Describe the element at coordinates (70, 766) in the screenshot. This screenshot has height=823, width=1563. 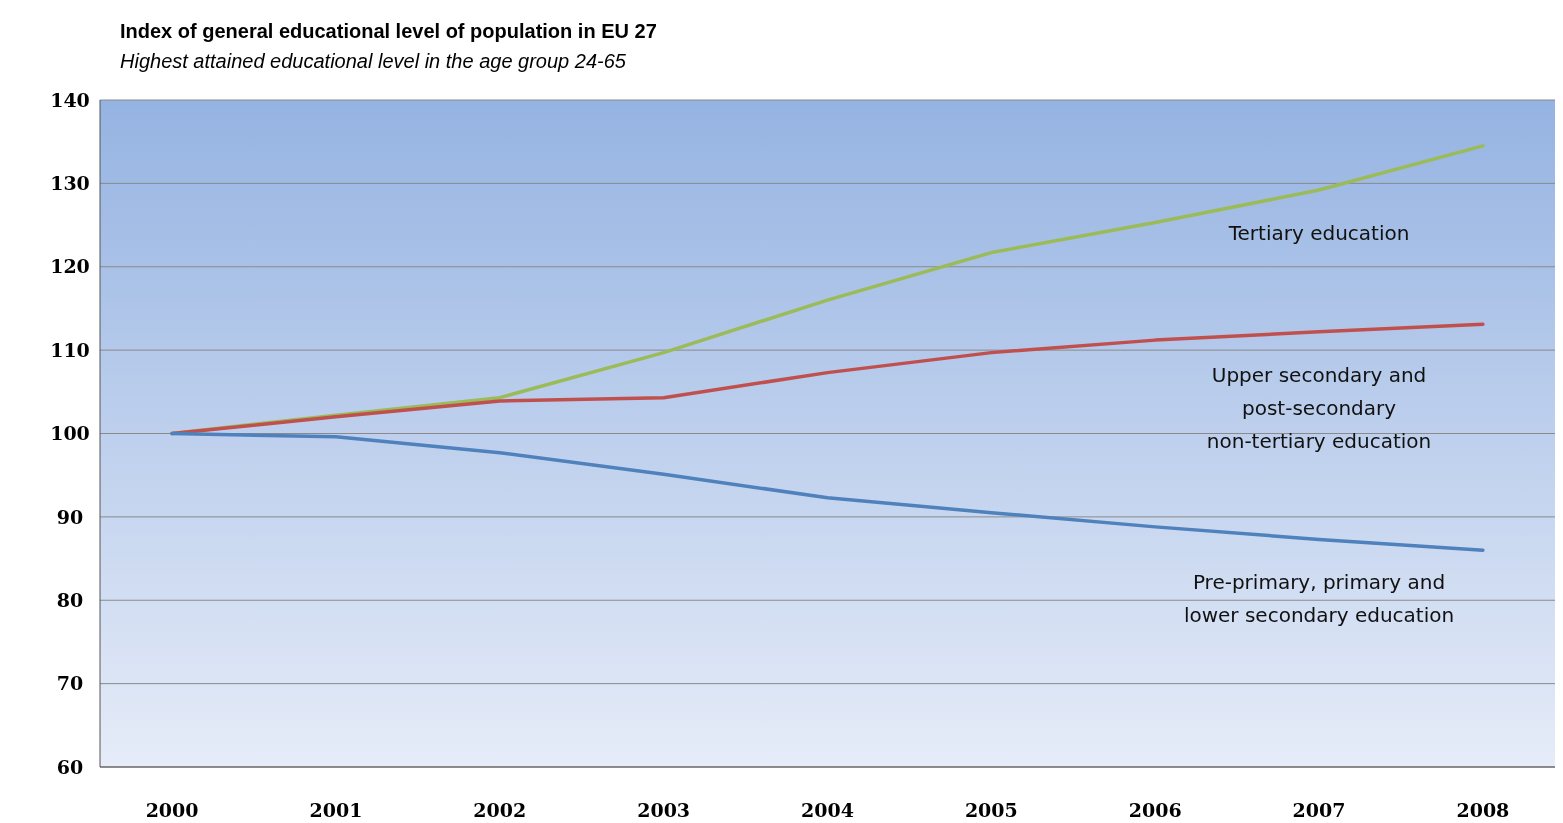
I see `y-tick-label: 60` at that location.